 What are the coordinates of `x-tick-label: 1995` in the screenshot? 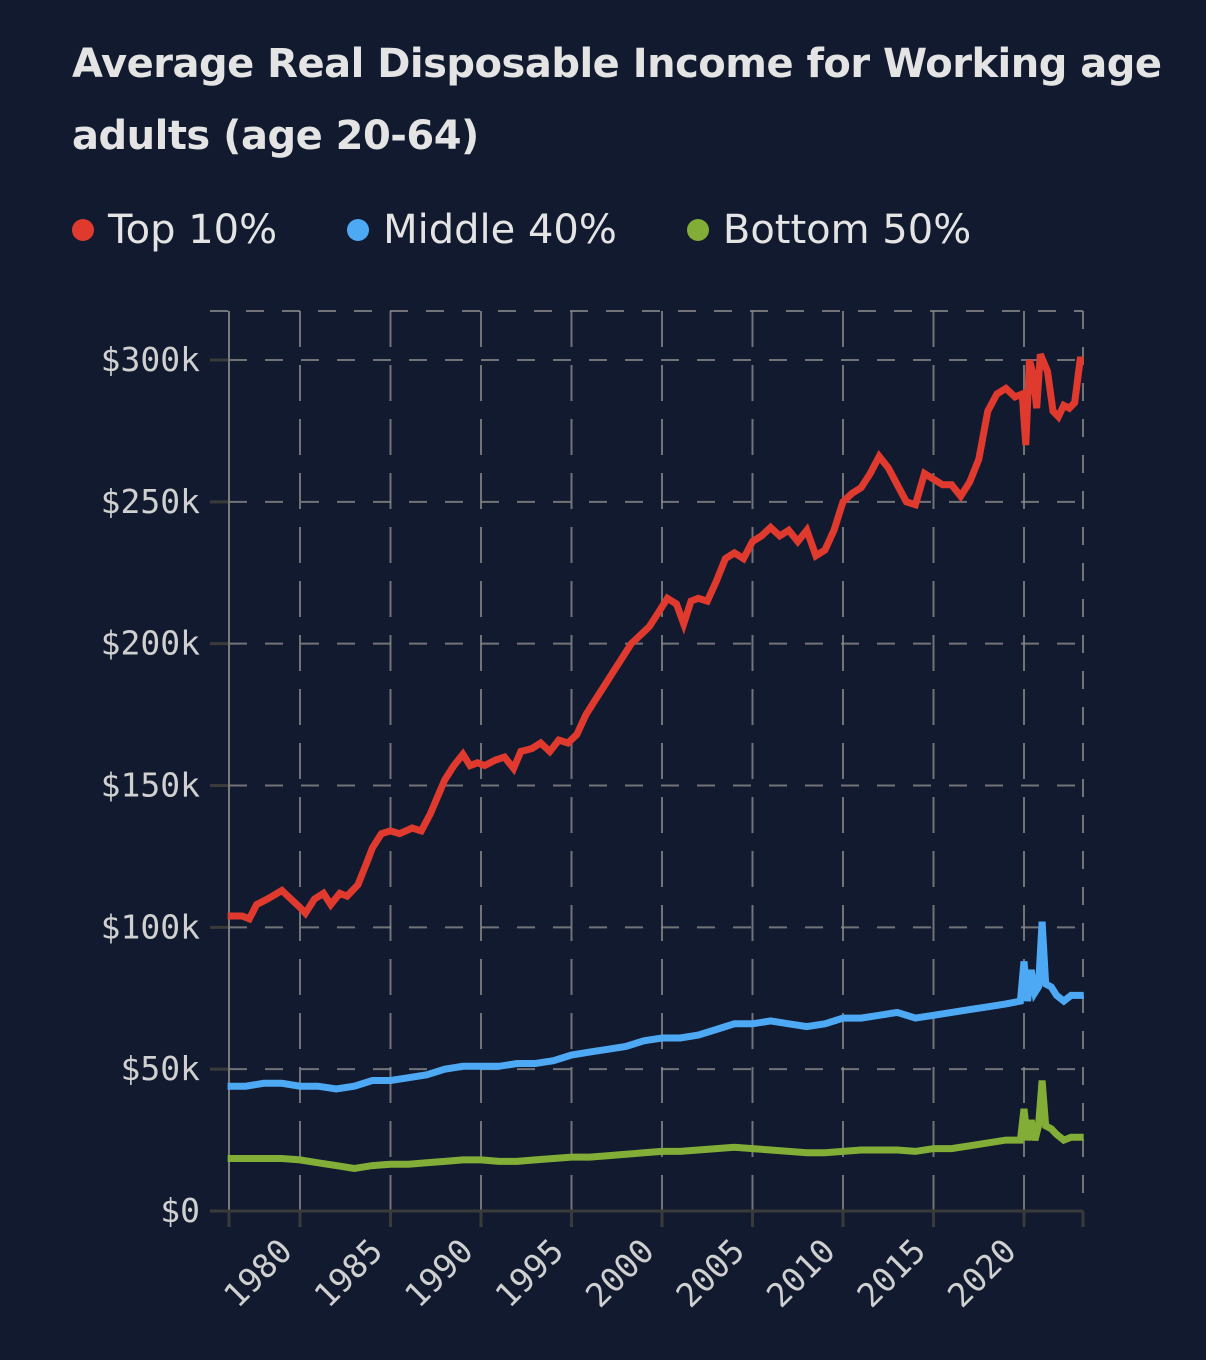 It's located at (529, 1273).